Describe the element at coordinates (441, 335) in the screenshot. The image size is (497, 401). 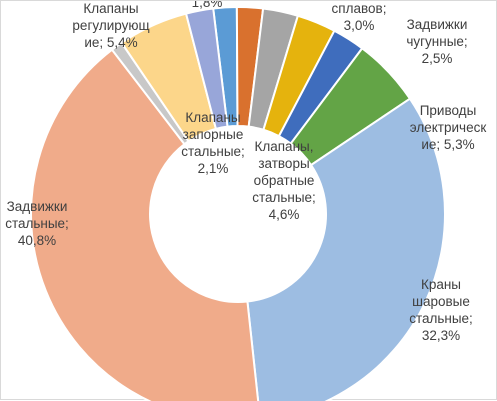
I see `data-label-line: 32,3%` at that location.